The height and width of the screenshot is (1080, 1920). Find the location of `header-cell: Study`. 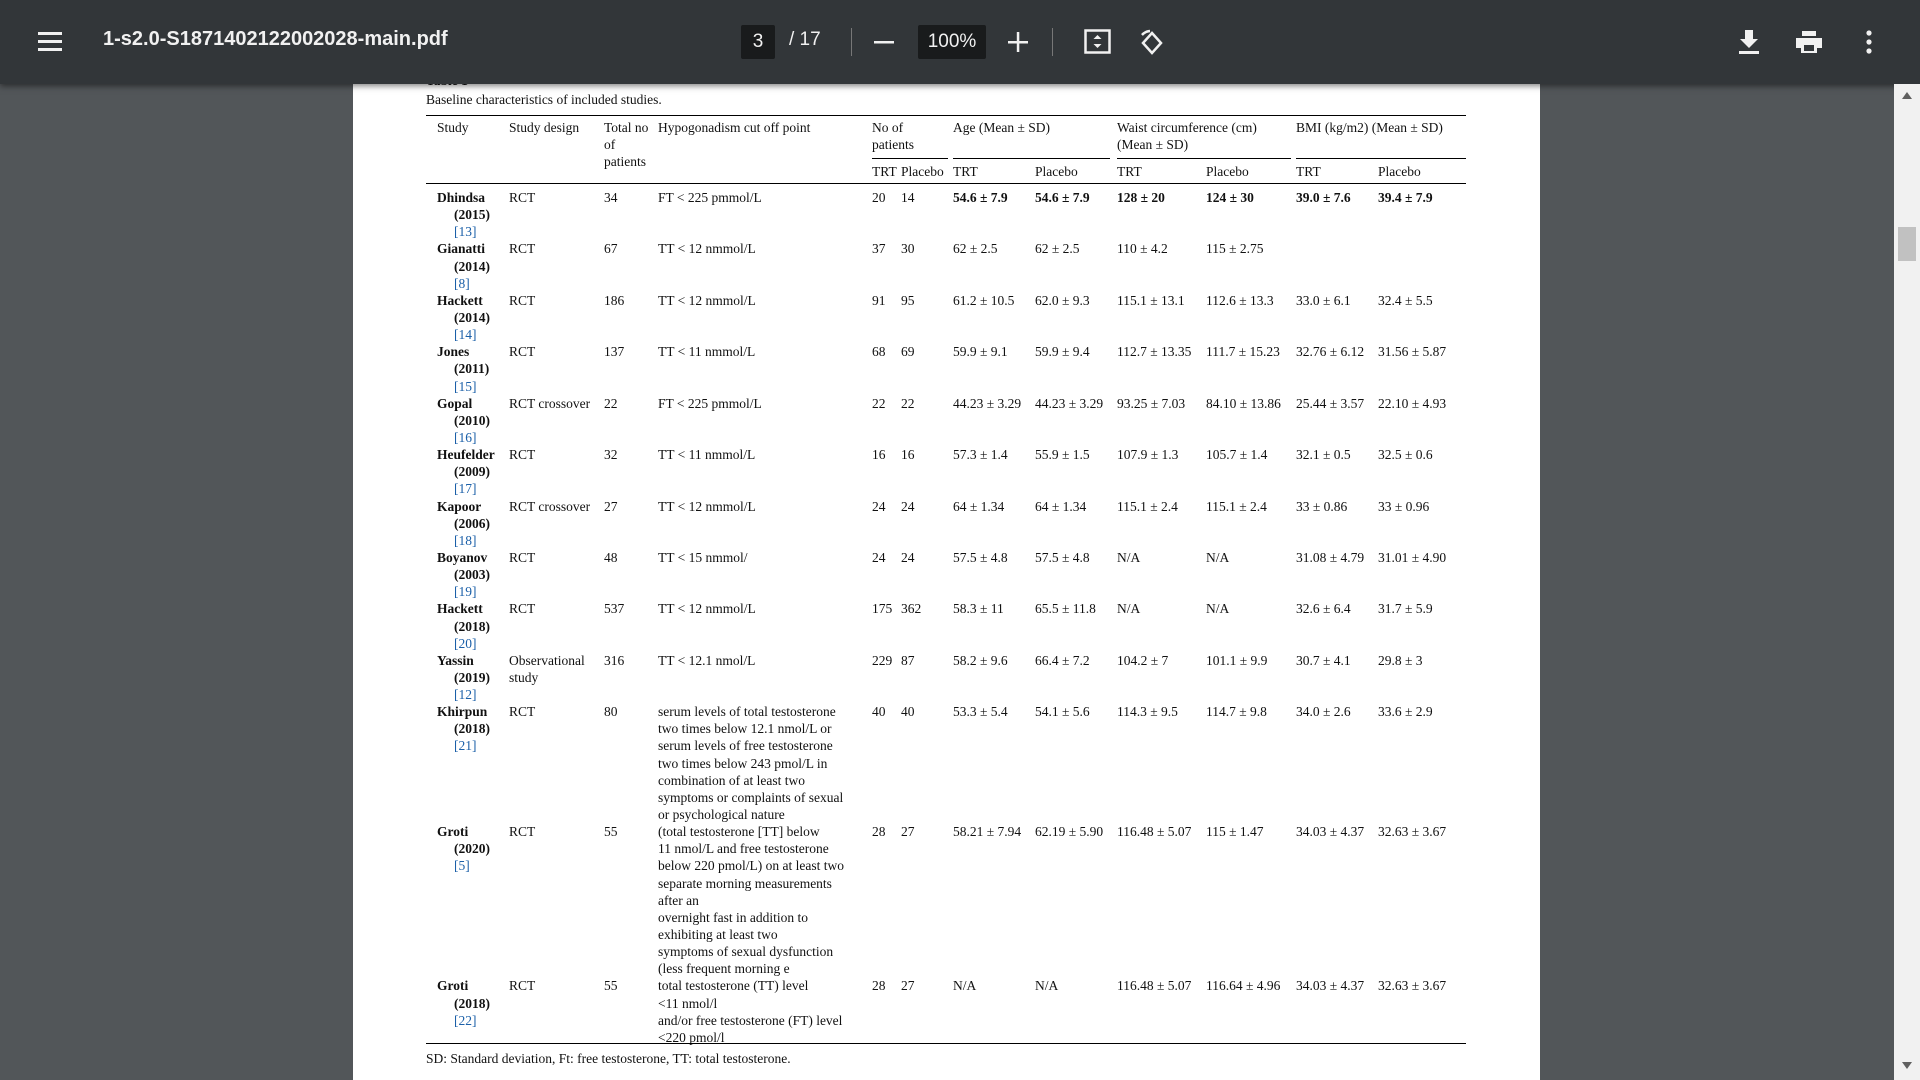

header-cell: Study is located at coordinates (453, 127).